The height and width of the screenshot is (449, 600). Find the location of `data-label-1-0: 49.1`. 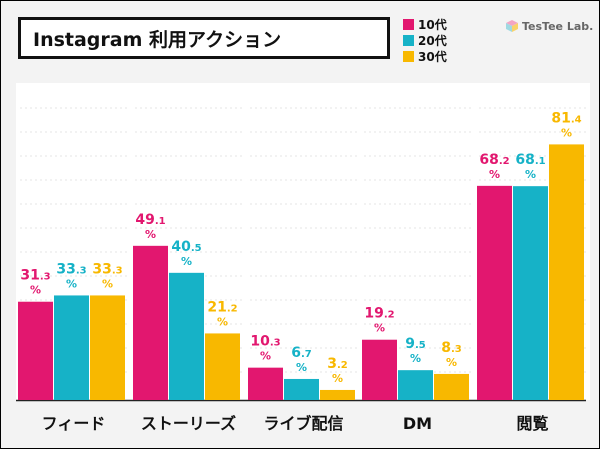

data-label-1-0: 49.1 is located at coordinates (150, 220).